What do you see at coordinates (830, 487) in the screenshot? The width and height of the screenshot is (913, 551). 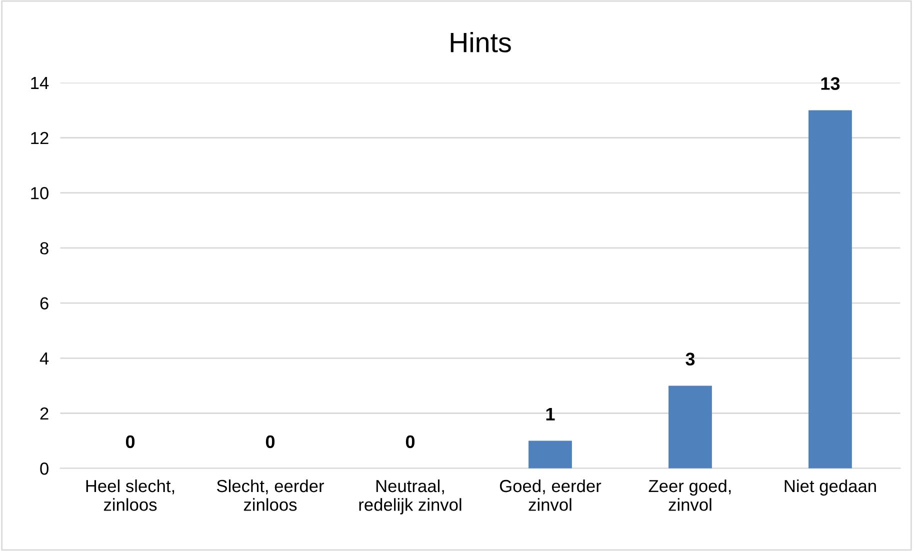 I see `x-tick-label: Niet gedaan` at bounding box center [830, 487].